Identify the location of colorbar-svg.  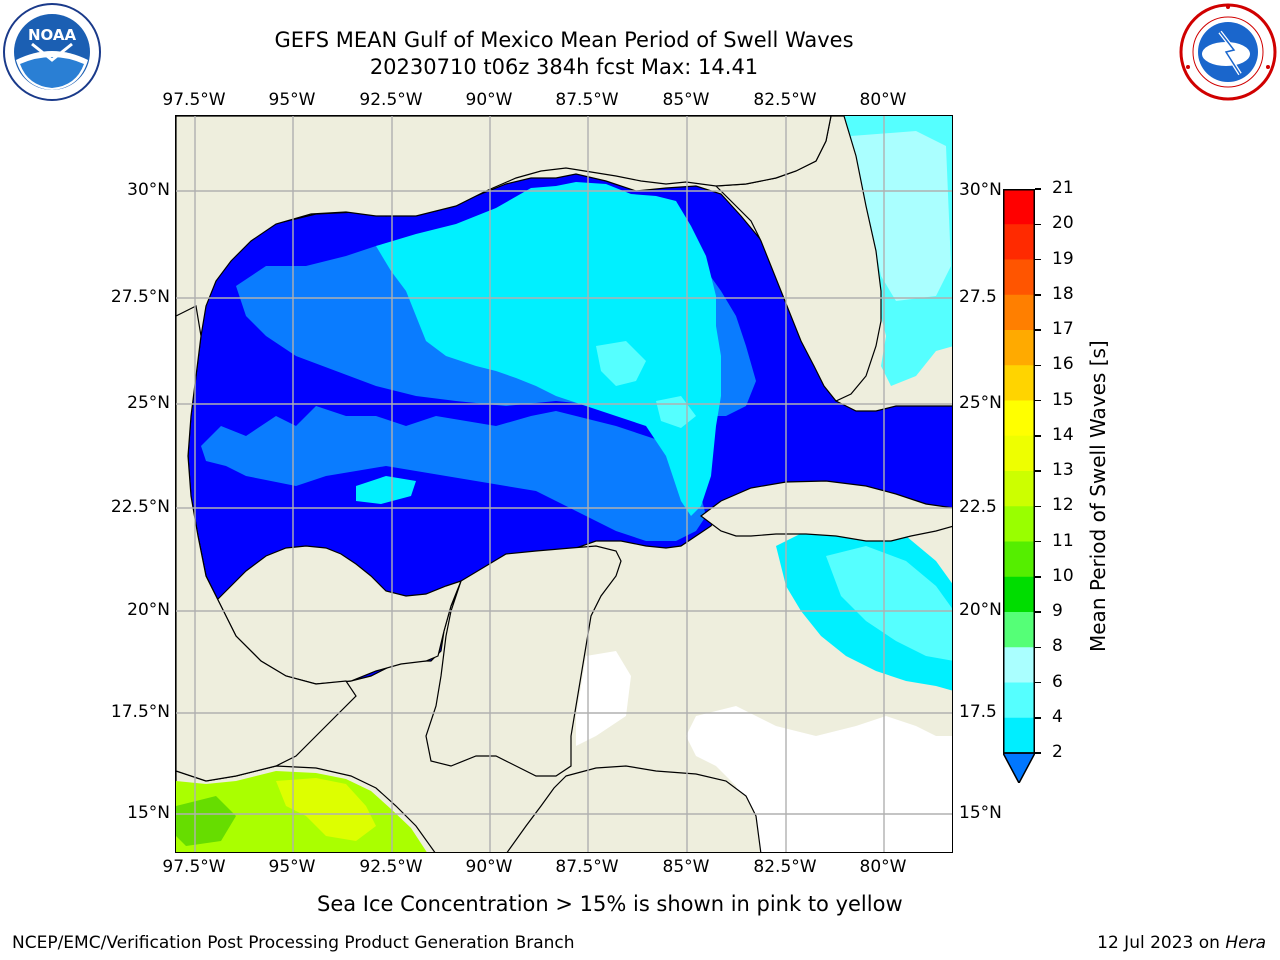
(1019, 487).